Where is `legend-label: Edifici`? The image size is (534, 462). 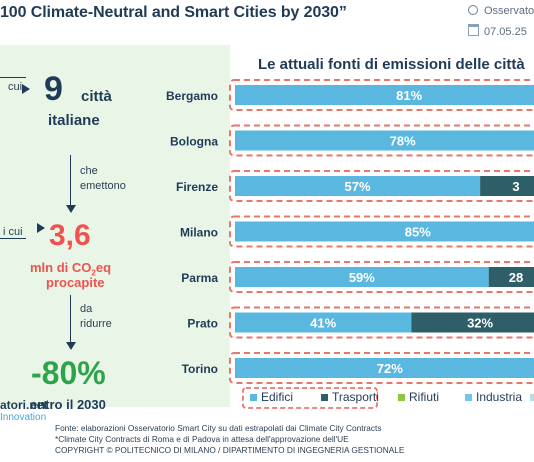
legend-label: Edifici is located at coordinates (277, 397).